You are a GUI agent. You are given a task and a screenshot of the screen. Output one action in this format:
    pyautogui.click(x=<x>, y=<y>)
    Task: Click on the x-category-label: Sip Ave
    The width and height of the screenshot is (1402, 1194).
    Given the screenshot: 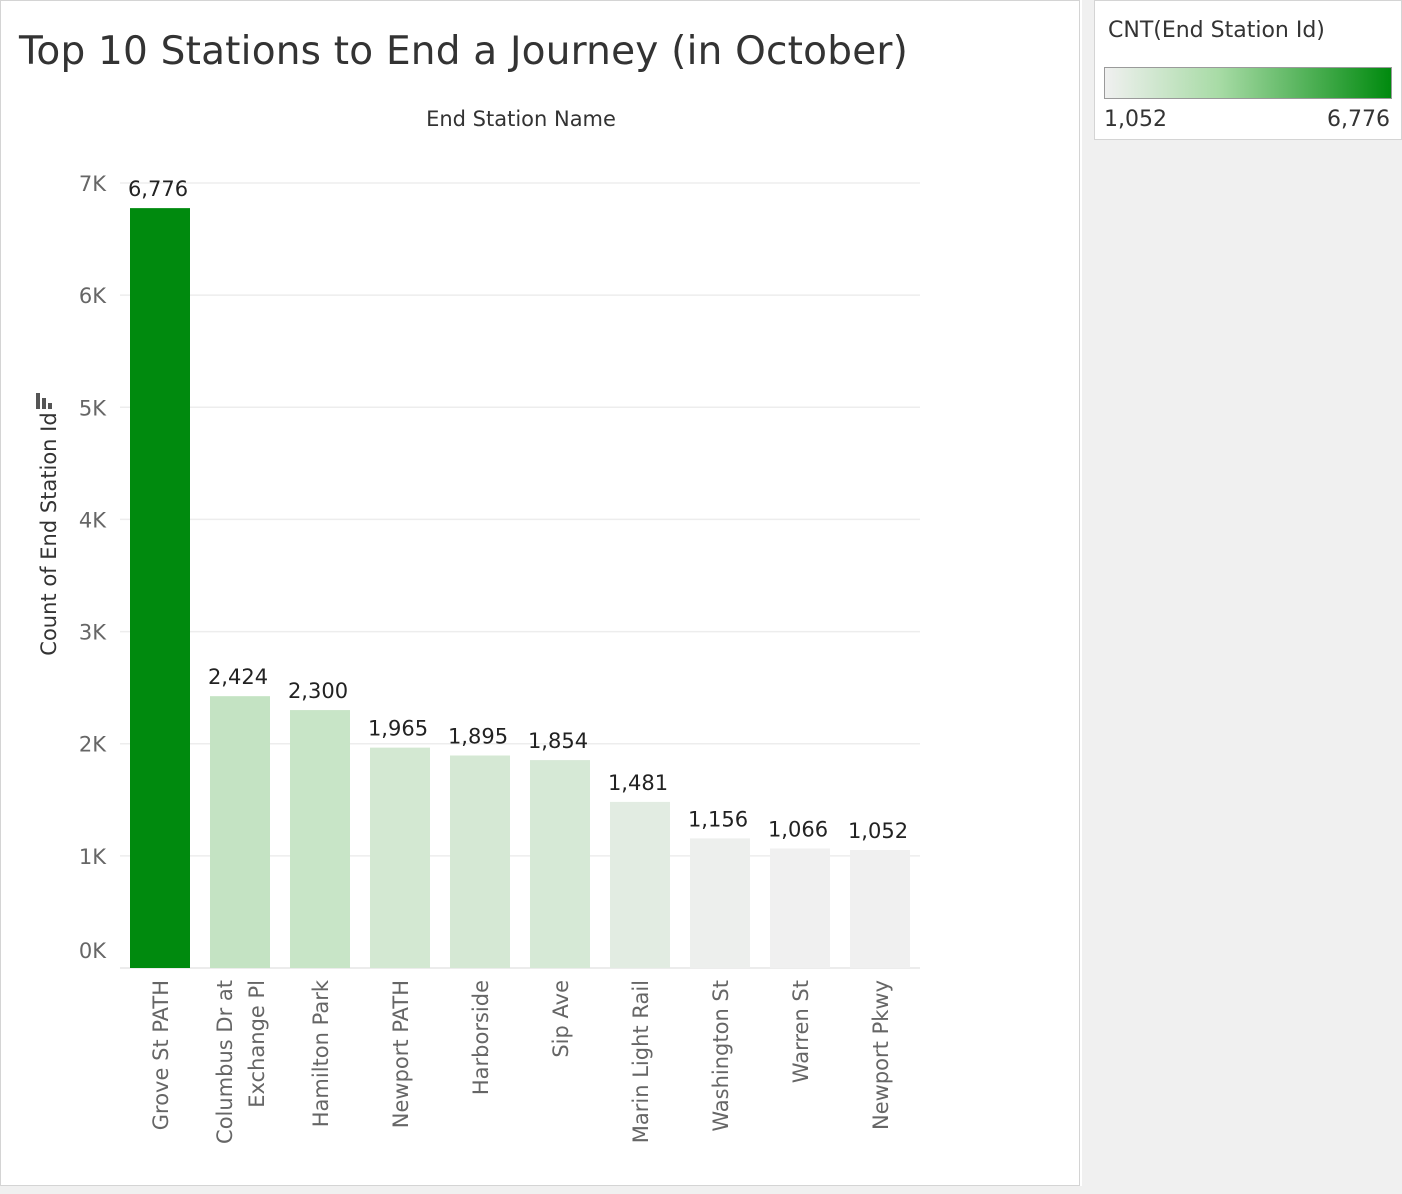 What is the action you would take?
    pyautogui.click(x=561, y=1019)
    